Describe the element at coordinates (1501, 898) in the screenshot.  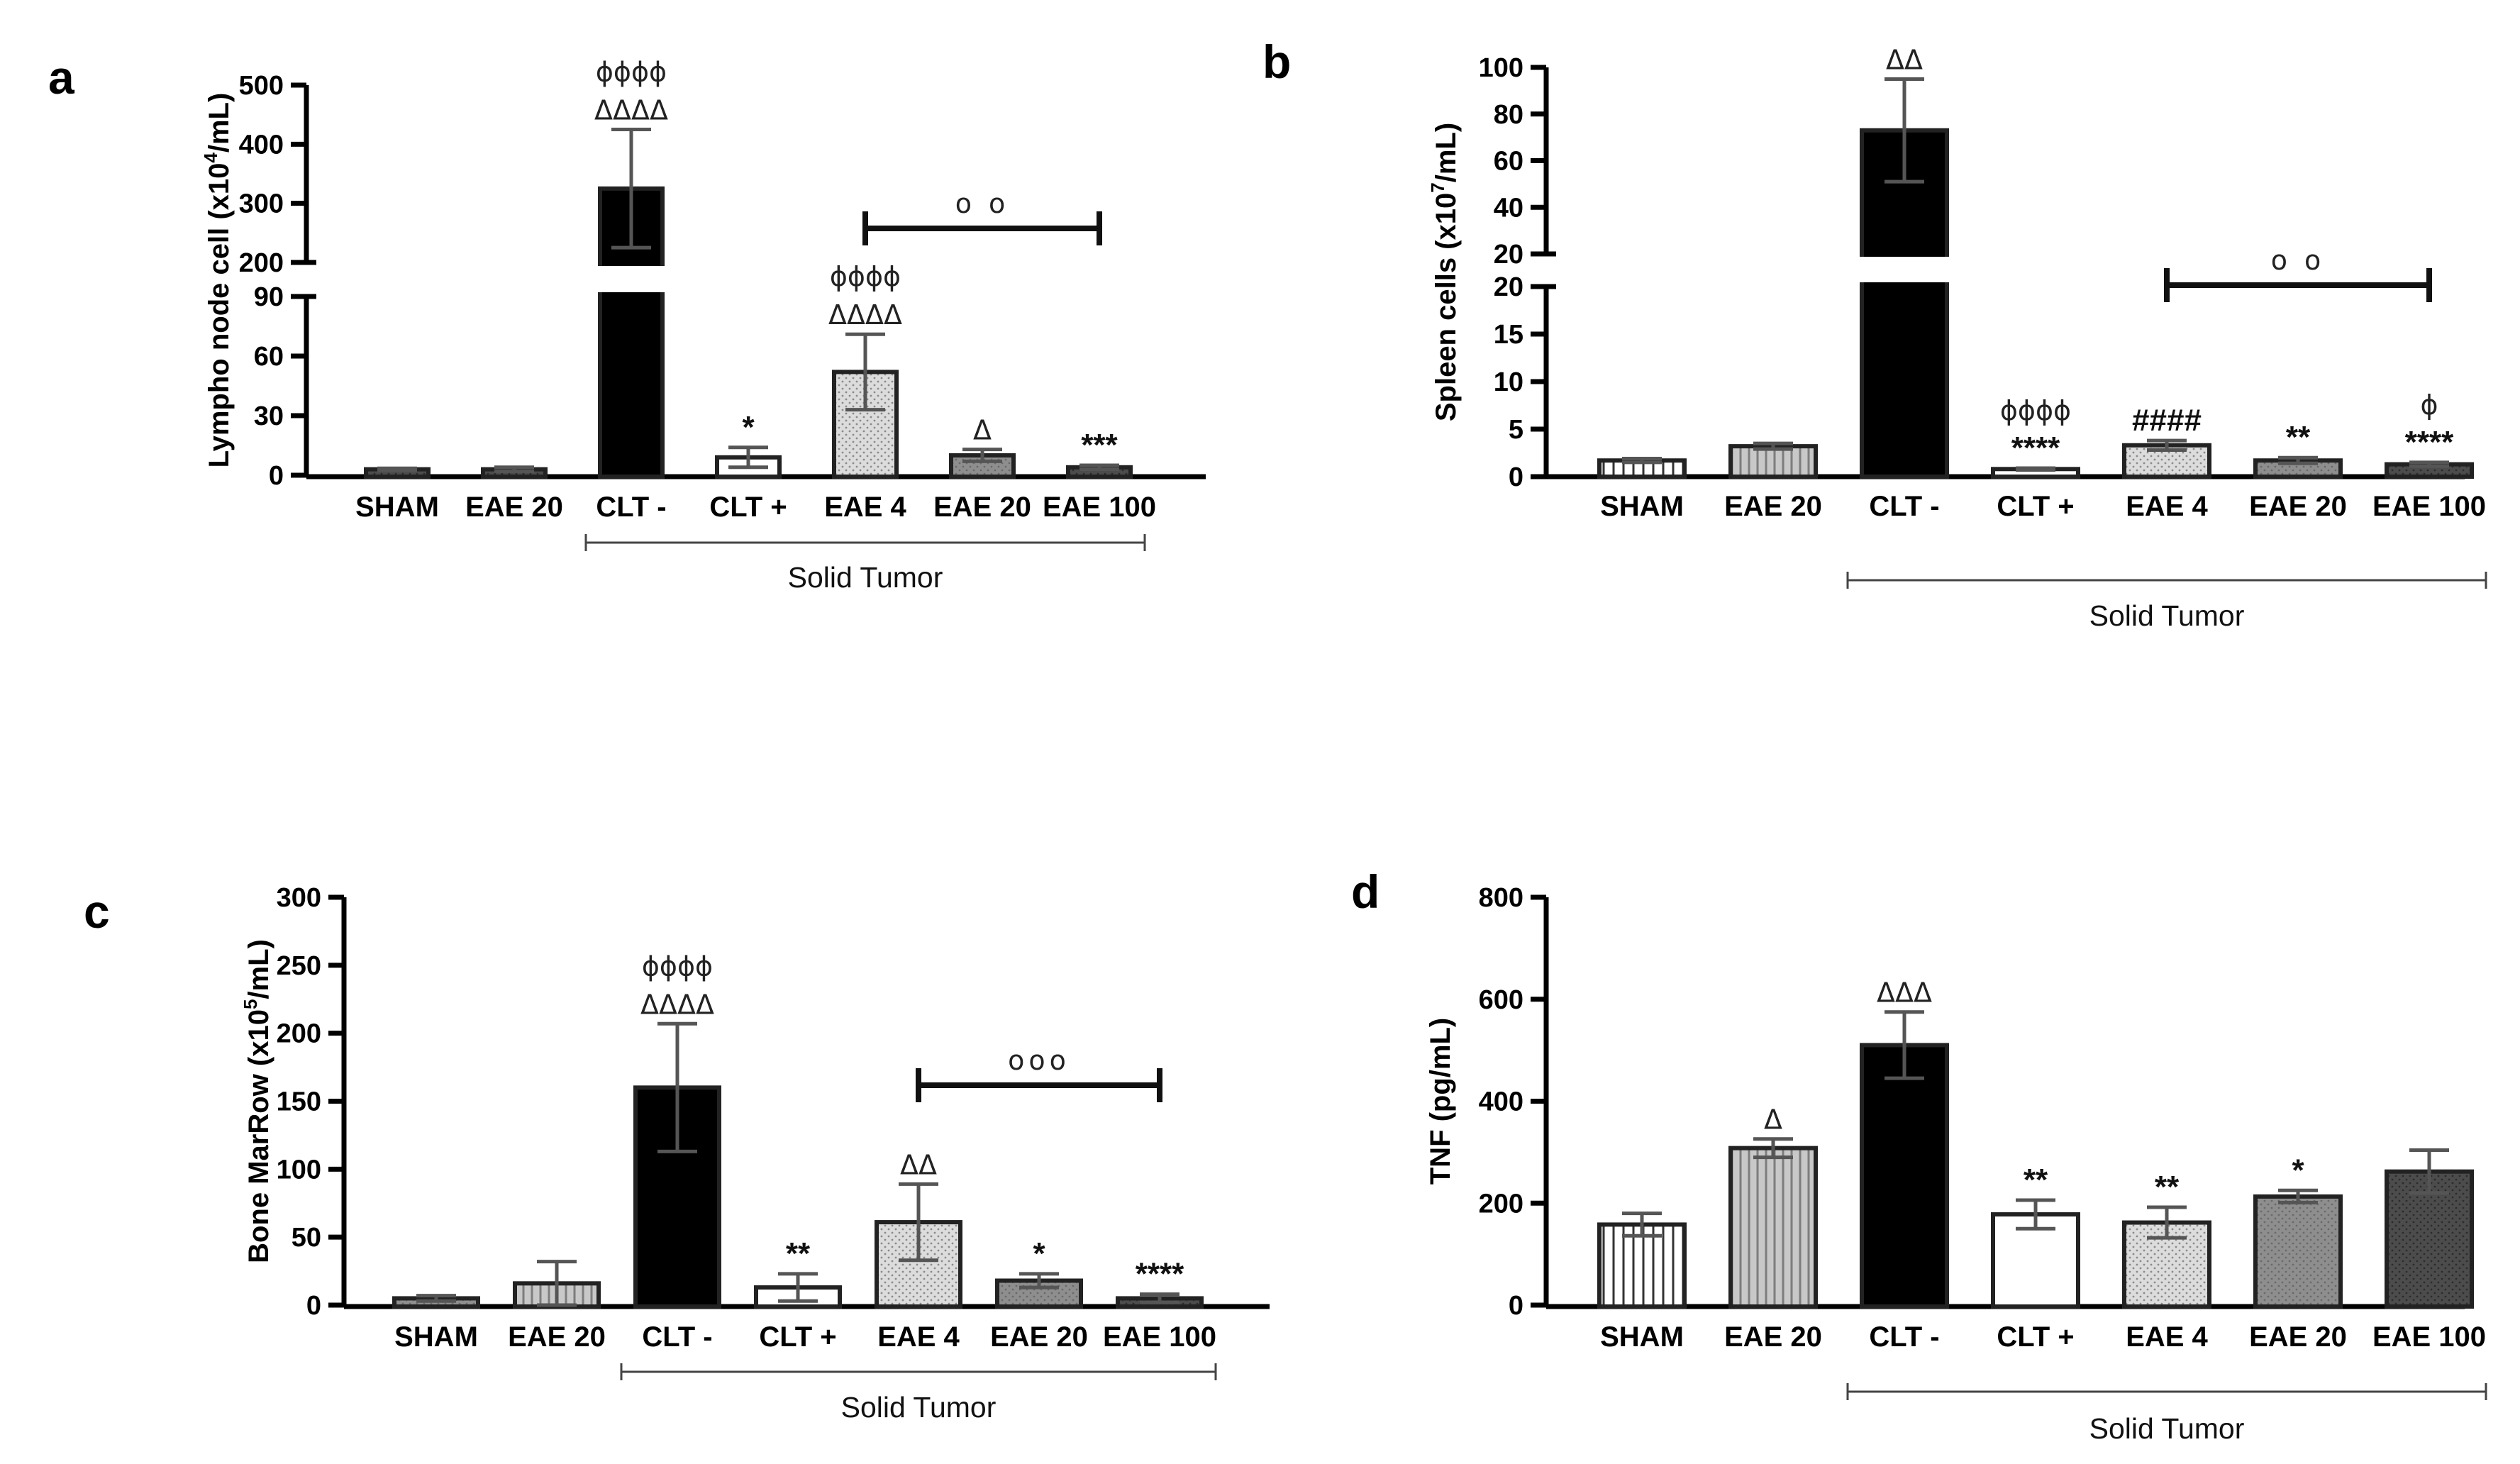
I see `y-tick-label: 800` at that location.